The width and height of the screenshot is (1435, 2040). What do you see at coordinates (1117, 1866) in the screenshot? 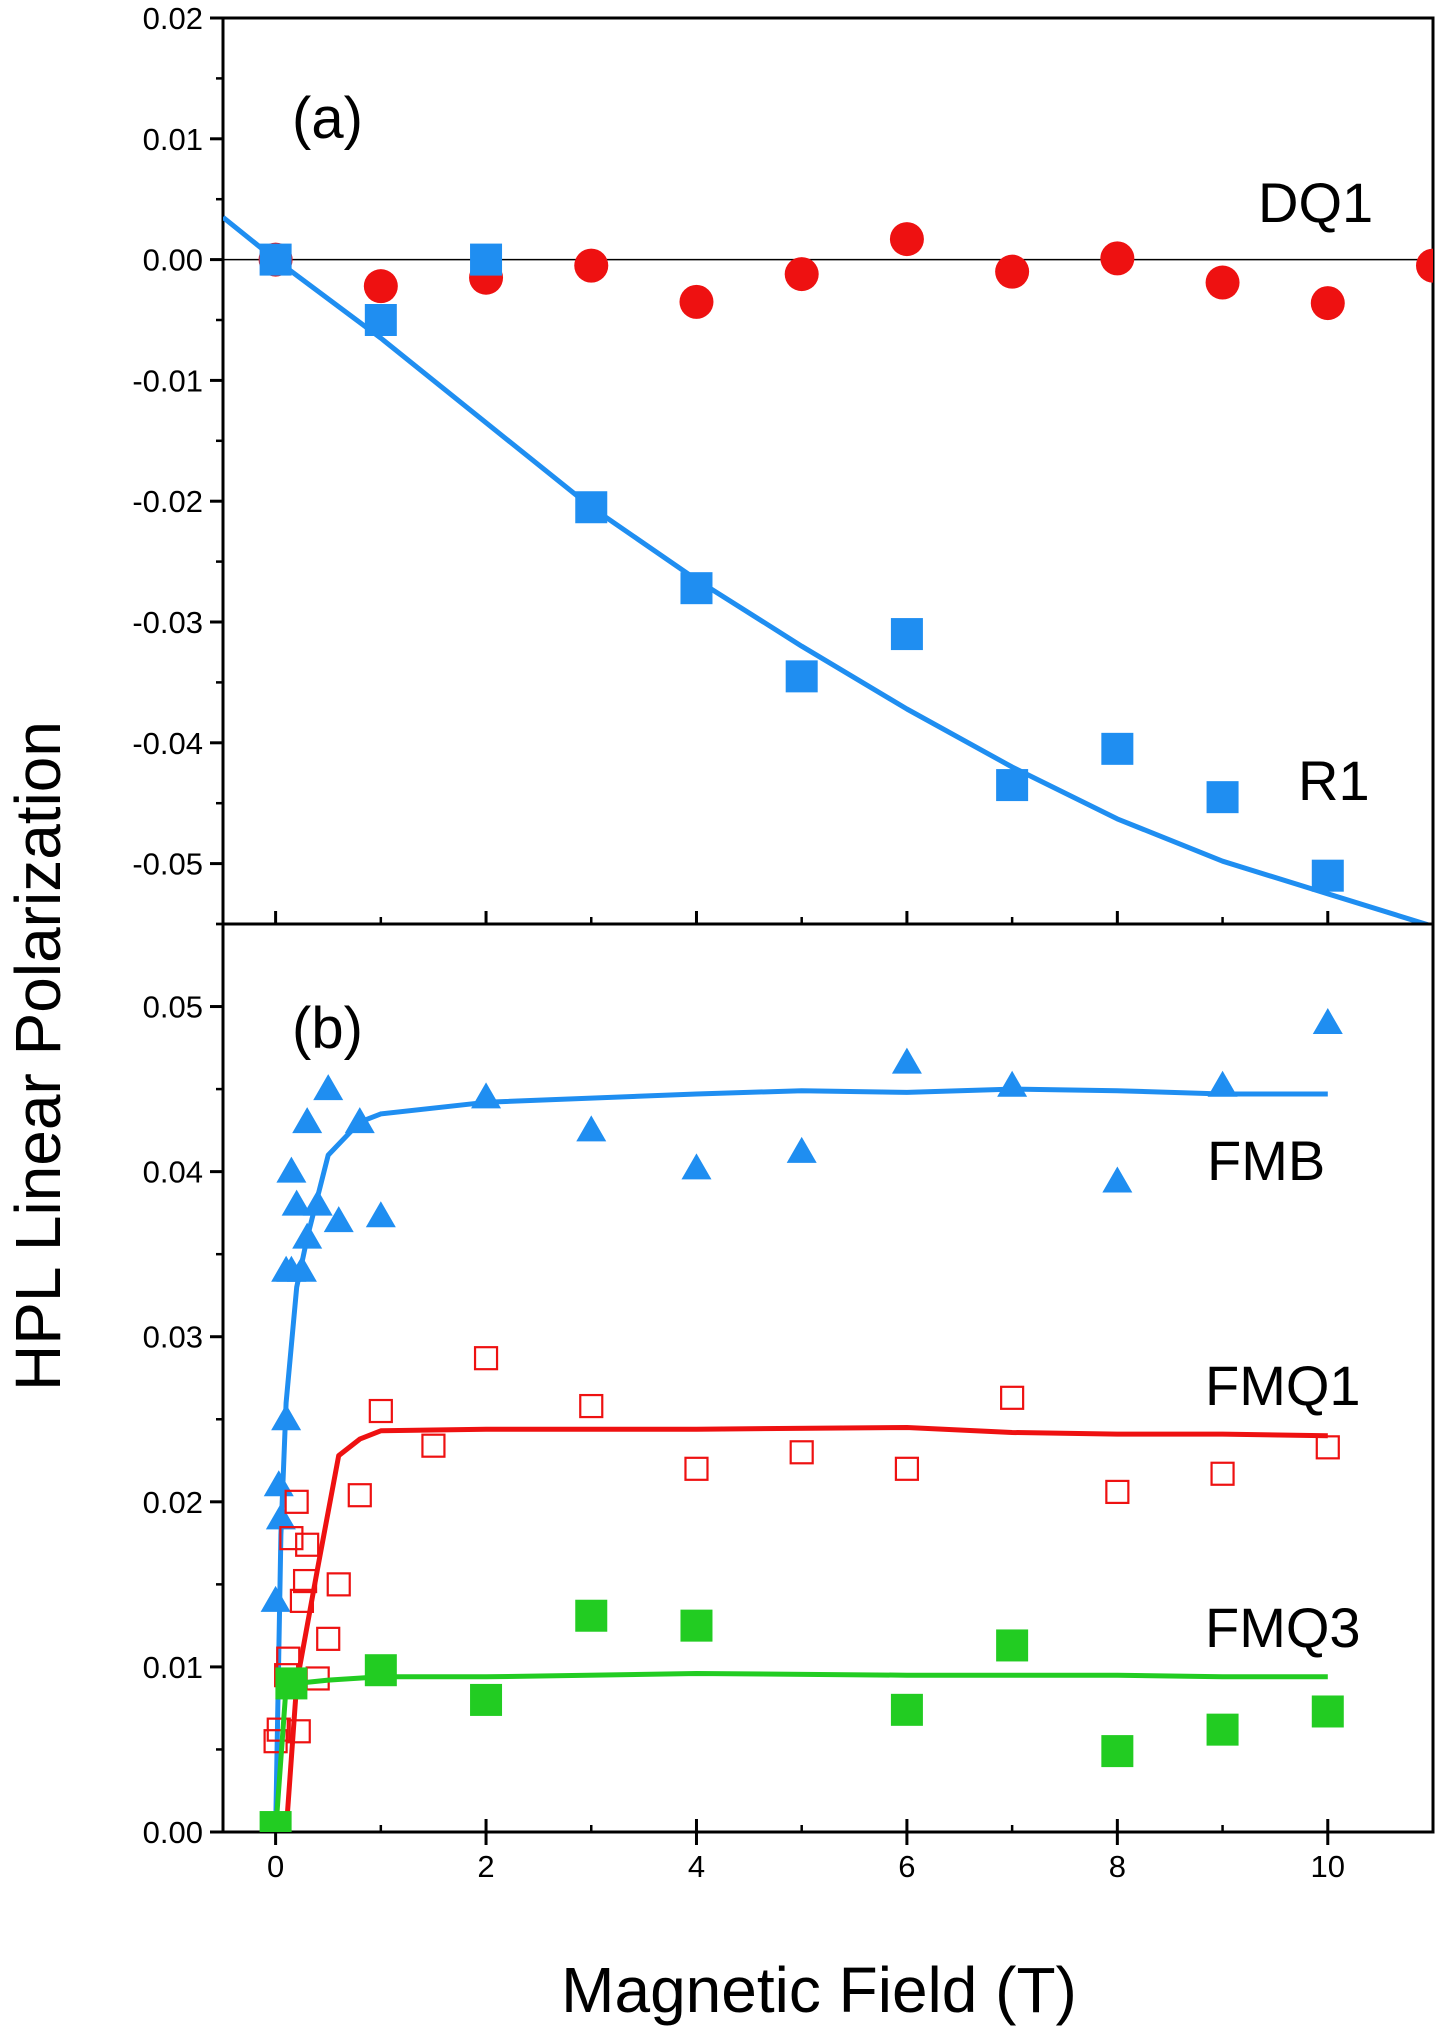
I see `x-tick-label: 8` at bounding box center [1117, 1866].